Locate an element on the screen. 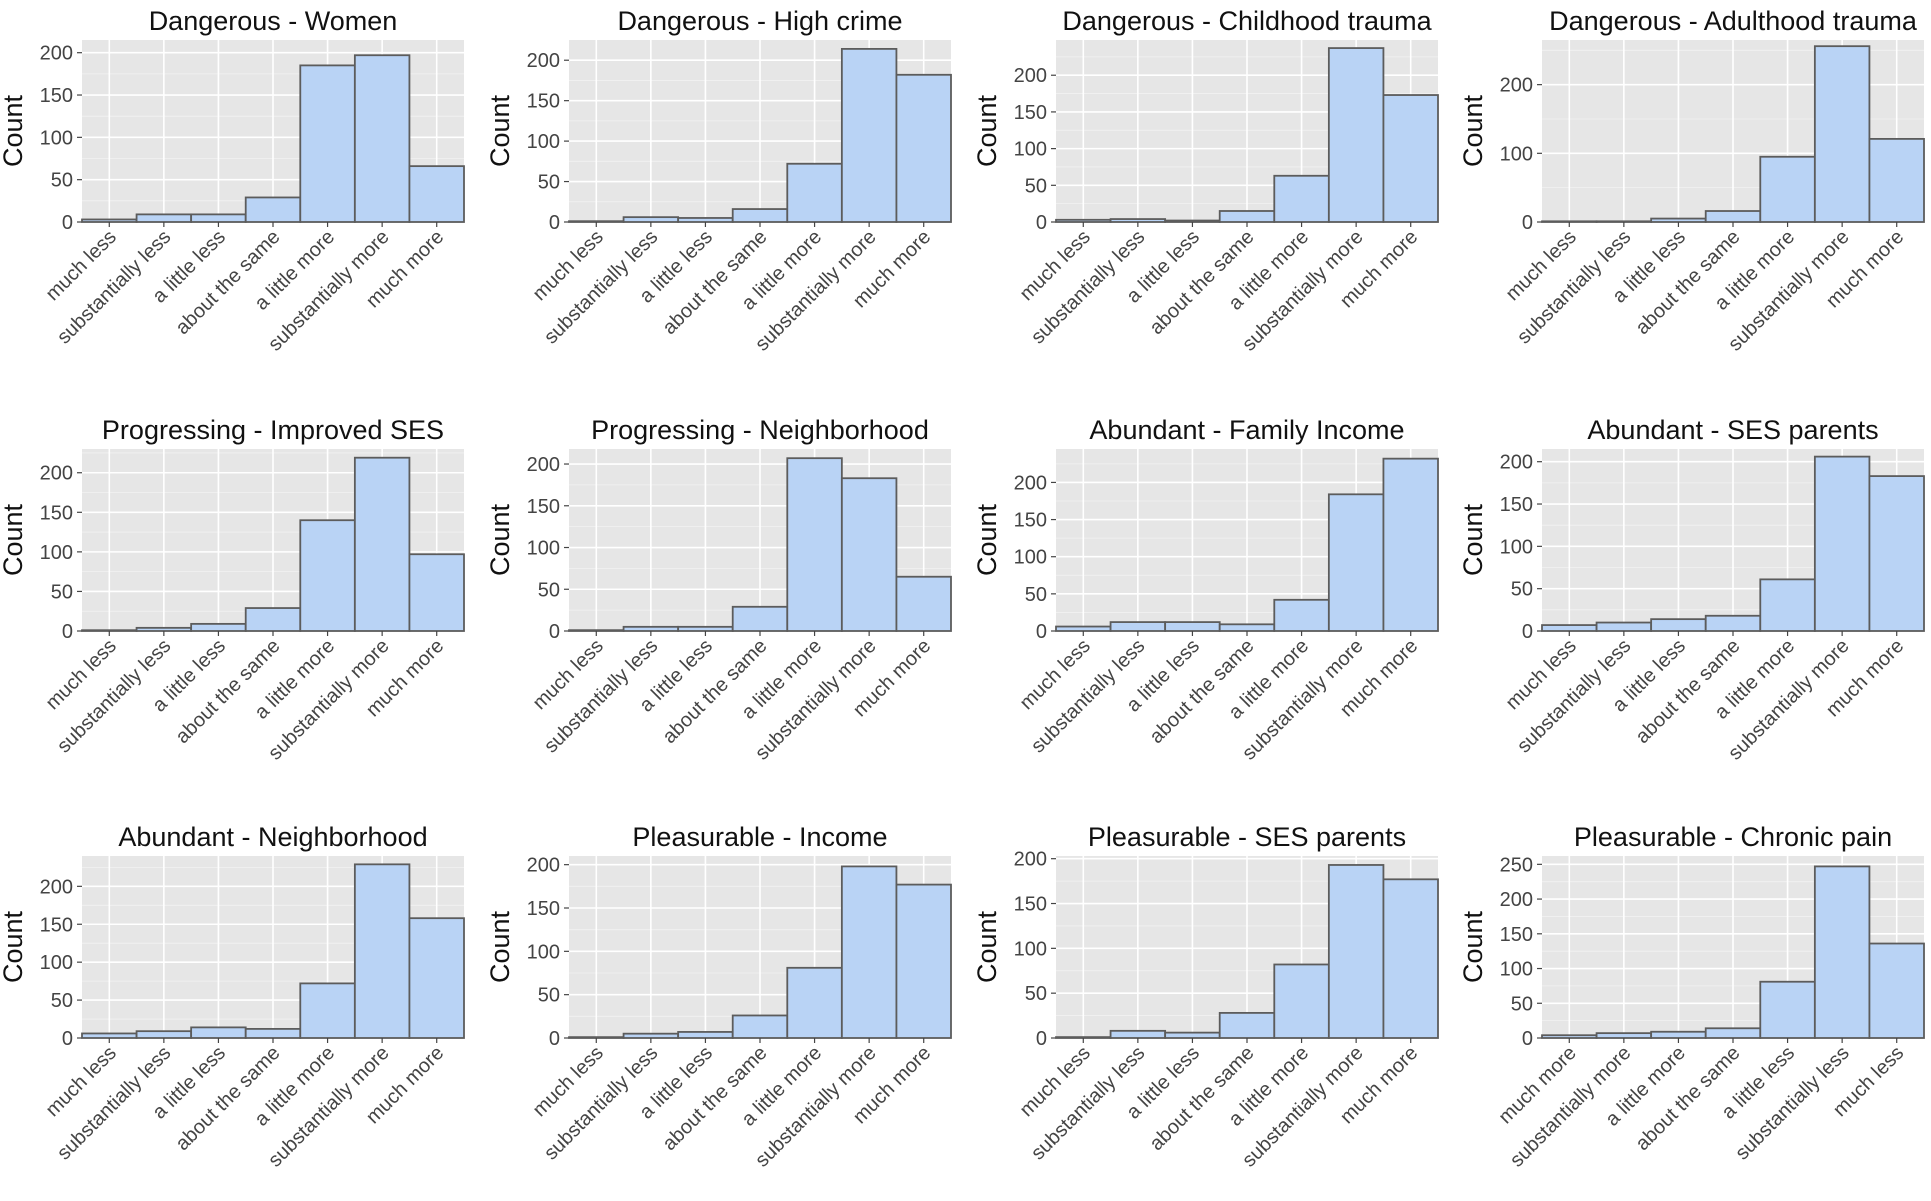 The height and width of the screenshot is (1201, 1931). panel-title: Dangerous - Women is located at coordinates (273, 21).